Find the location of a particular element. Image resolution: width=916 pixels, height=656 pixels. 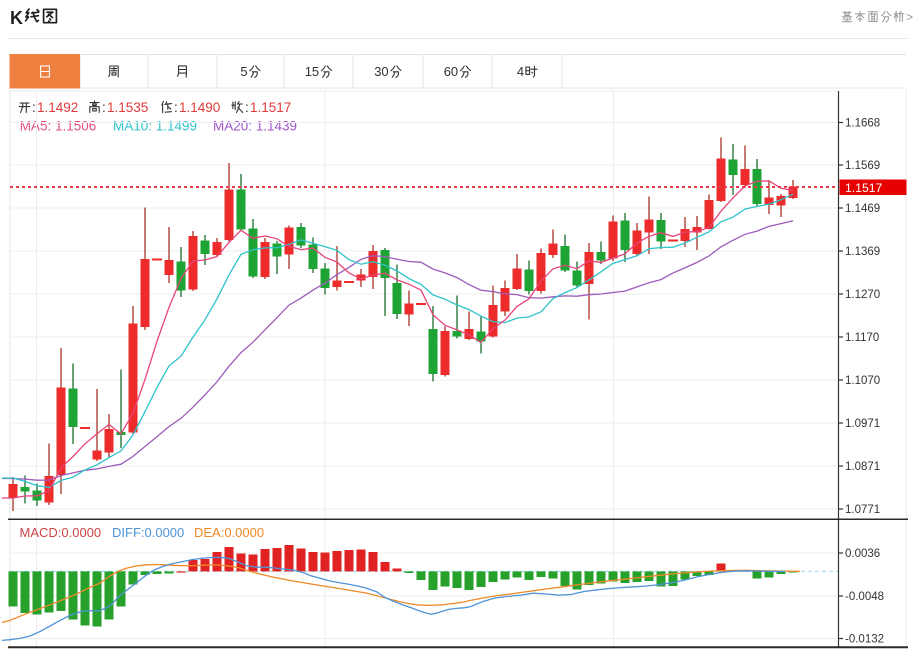

svg-text: 1.0871 is located at coordinates (862, 467).